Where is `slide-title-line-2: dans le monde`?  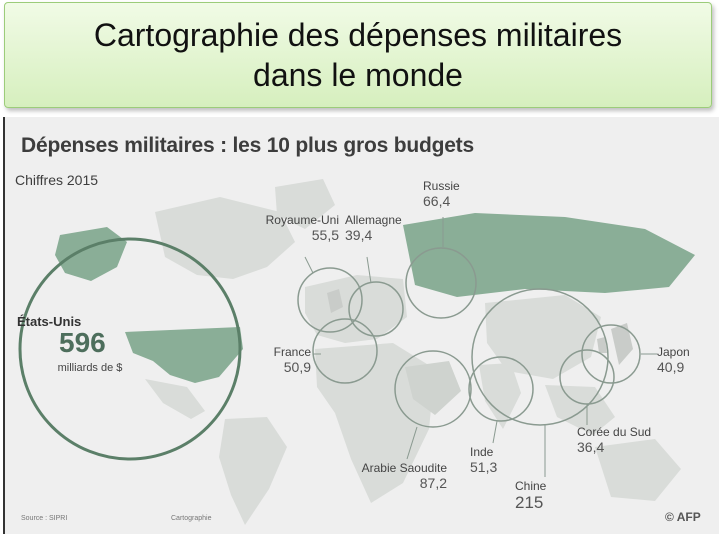 slide-title-line-2: dans le monde is located at coordinates (358, 75).